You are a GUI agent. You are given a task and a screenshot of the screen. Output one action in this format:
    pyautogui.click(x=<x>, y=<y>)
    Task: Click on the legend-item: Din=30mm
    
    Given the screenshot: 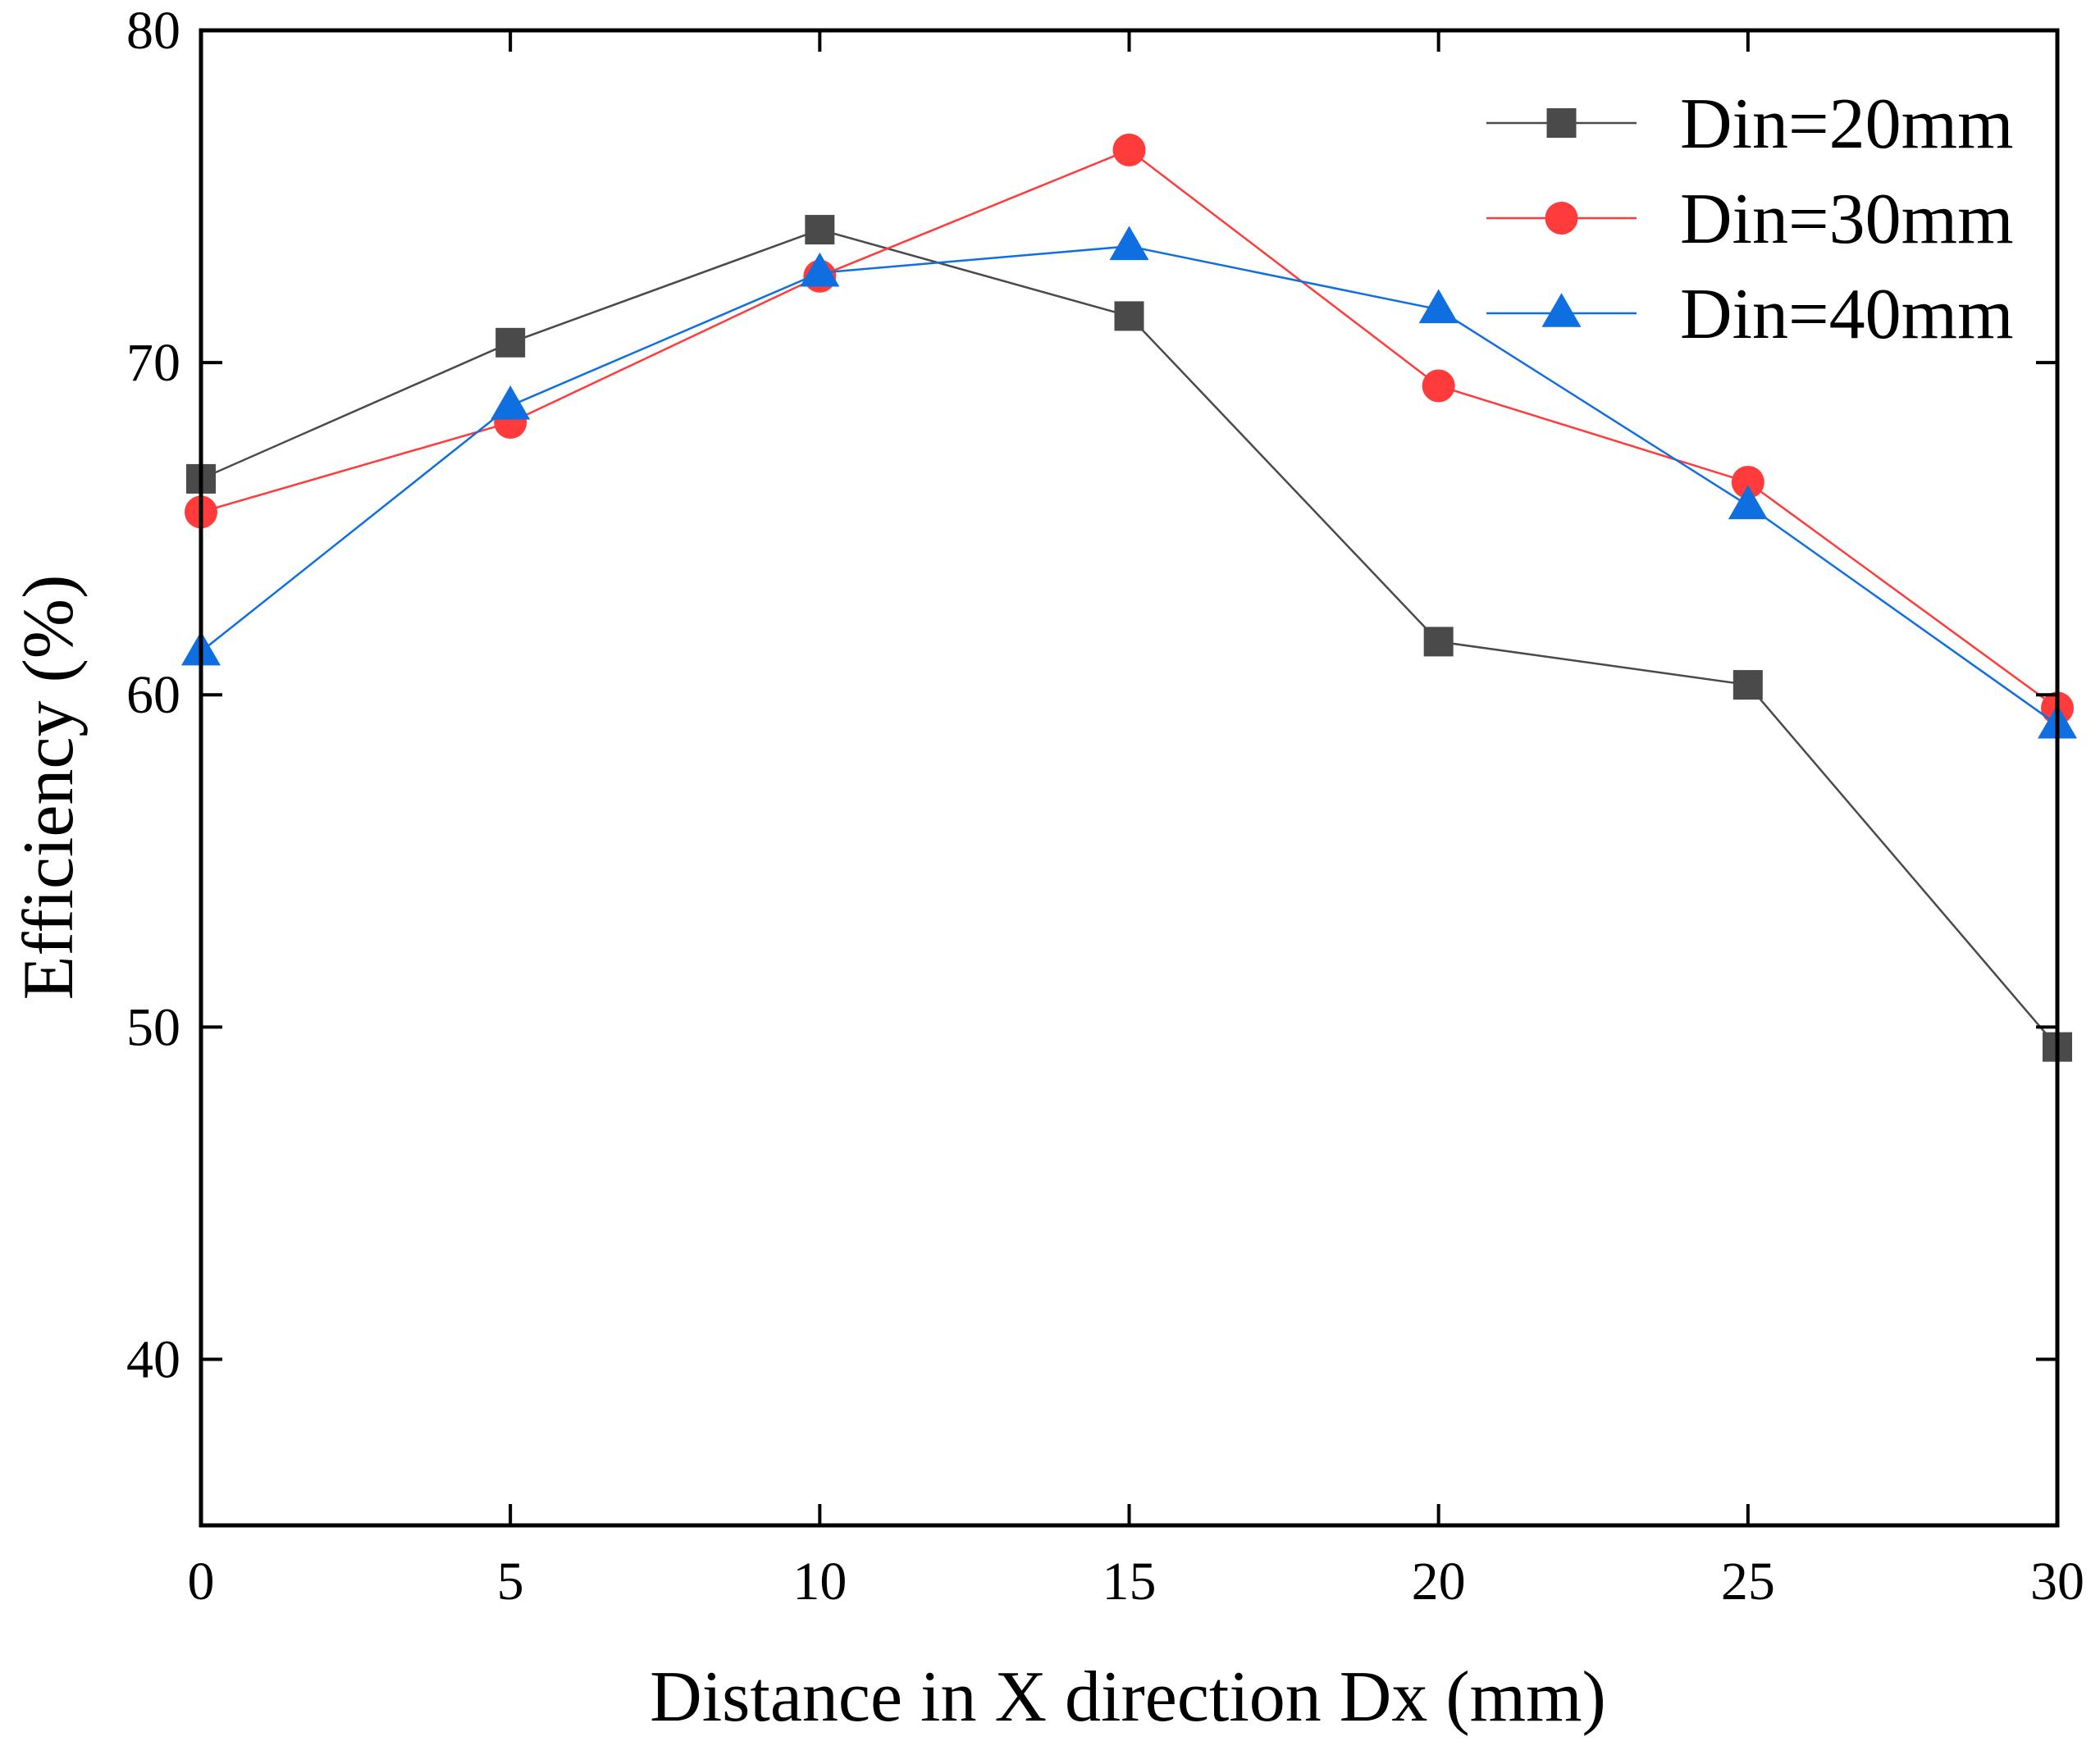 What is the action you would take?
    pyautogui.click(x=1750, y=219)
    